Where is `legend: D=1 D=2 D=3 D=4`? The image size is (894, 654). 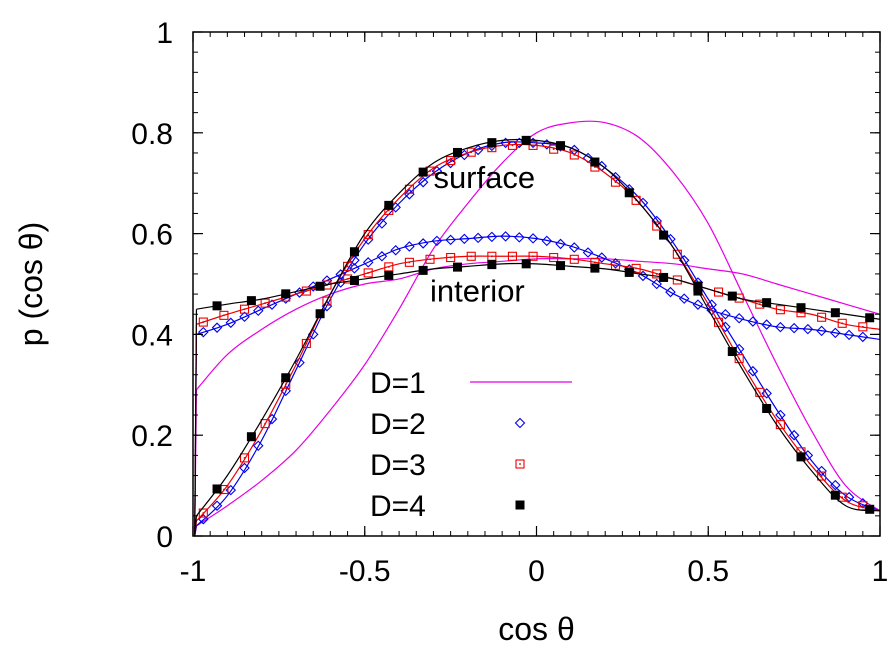
legend: D=1 D=2 D=3 D=4 is located at coordinates (471, 445).